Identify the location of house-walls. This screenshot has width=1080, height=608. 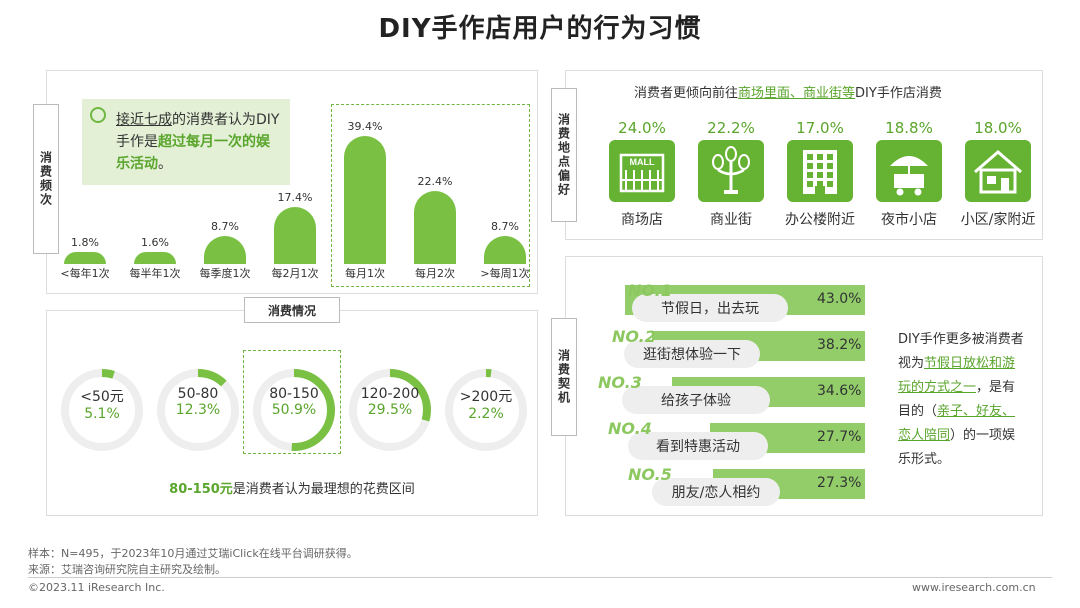
(998, 181).